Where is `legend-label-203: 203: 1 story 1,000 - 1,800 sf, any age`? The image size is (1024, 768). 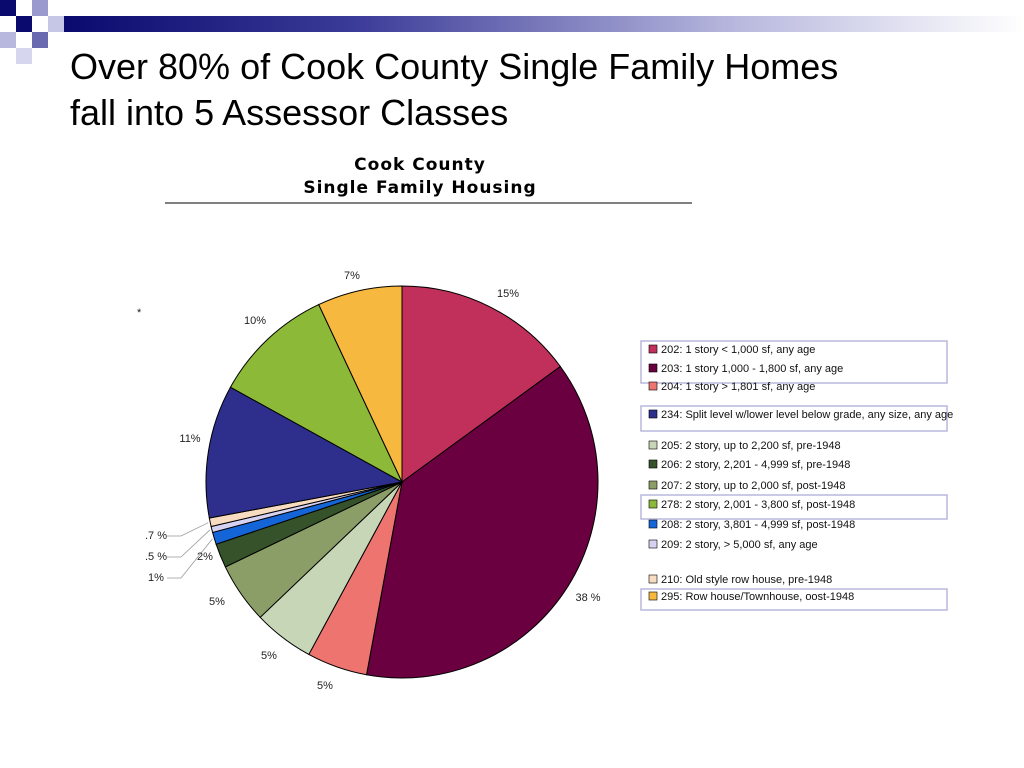
legend-label-203: 203: 1 story 1,000 - 1,800 sf, any age is located at coordinates (752, 369).